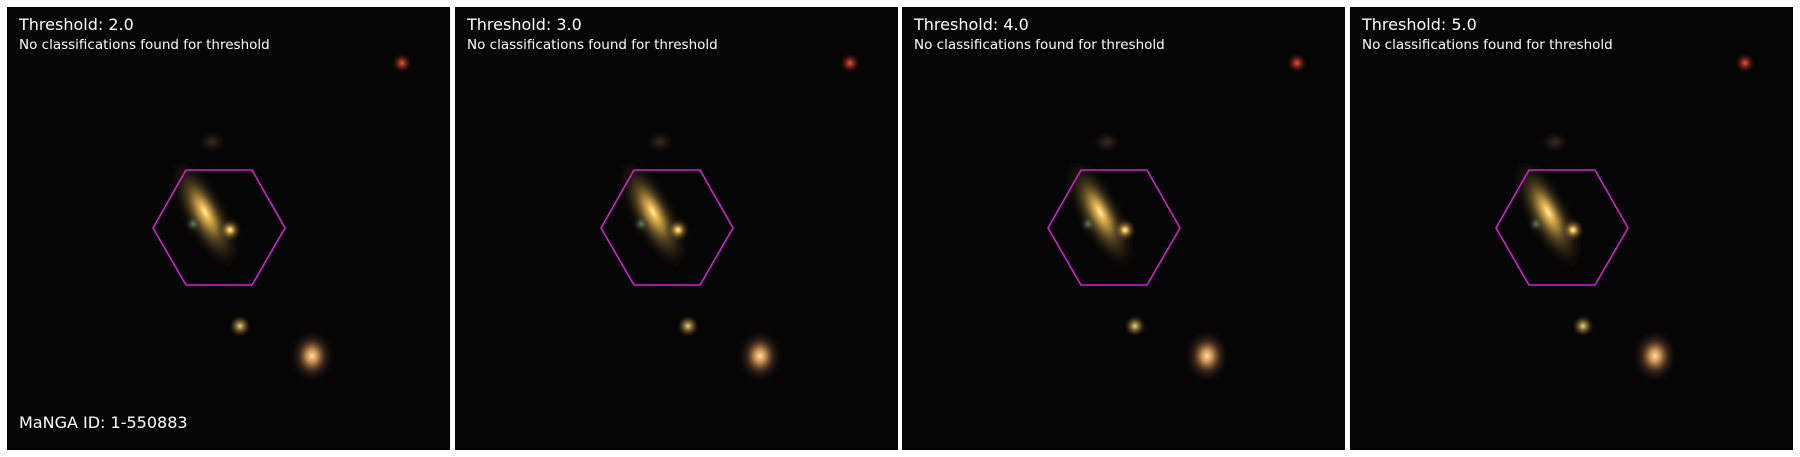  I want to click on panel-title: Threshold: 5.0, so click(1419, 24).